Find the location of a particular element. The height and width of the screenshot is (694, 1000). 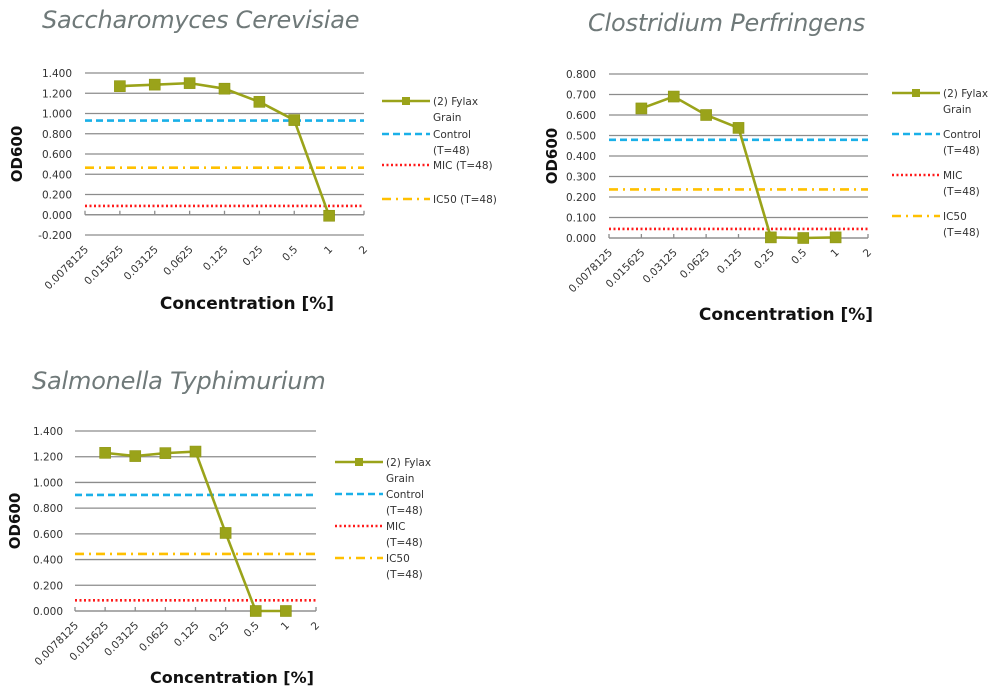

chart-title: Clostridium Perfringens is located at coordinates (727, 23).